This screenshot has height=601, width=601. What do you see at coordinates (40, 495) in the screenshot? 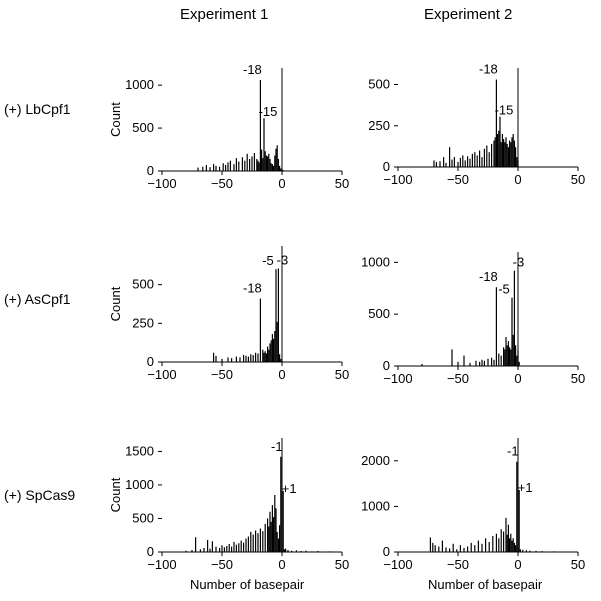
I see `row-label-spcas9: (+) SpCas9` at bounding box center [40, 495].